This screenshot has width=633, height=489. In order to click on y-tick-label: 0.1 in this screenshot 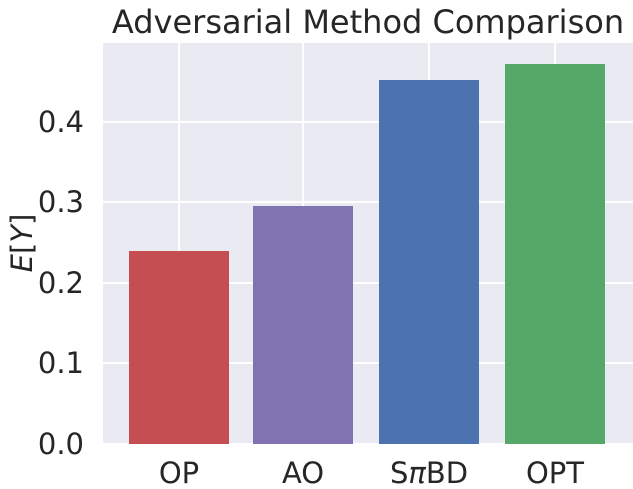, I will do `click(60, 363)`.